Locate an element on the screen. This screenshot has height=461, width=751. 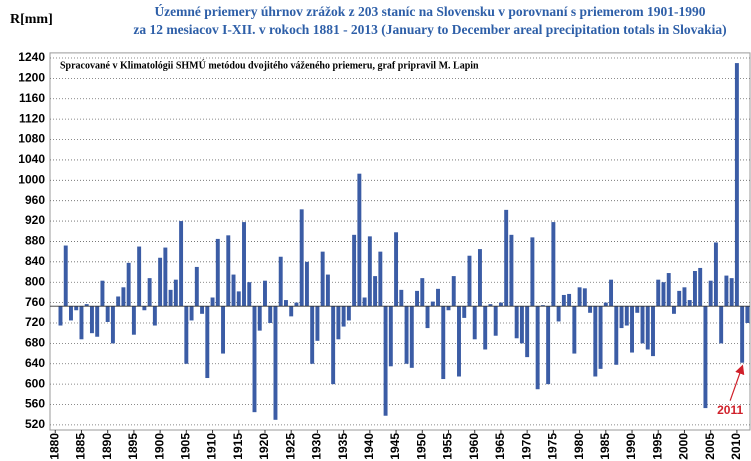
y-tick-label: 1240 is located at coordinates (31, 57).